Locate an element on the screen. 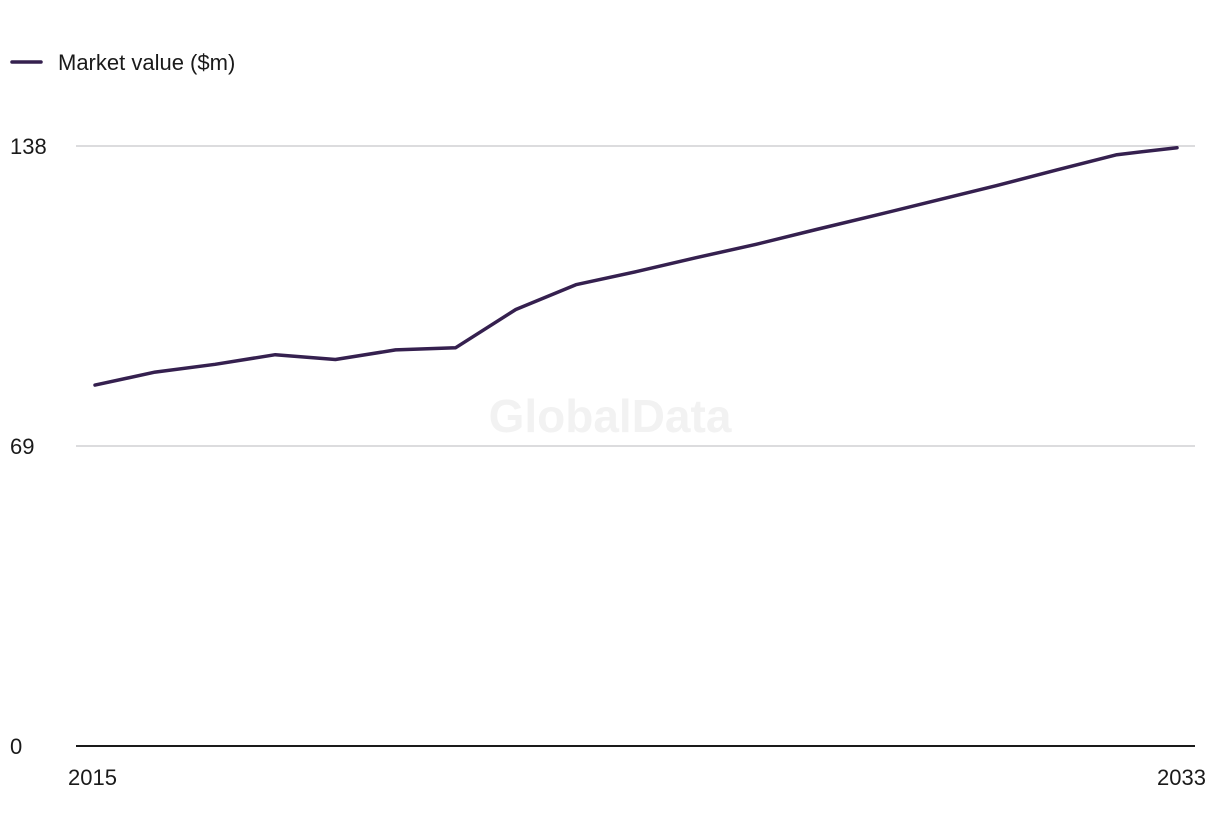 The height and width of the screenshot is (836, 1220). x-tick-label: 2015 is located at coordinates (92, 777).